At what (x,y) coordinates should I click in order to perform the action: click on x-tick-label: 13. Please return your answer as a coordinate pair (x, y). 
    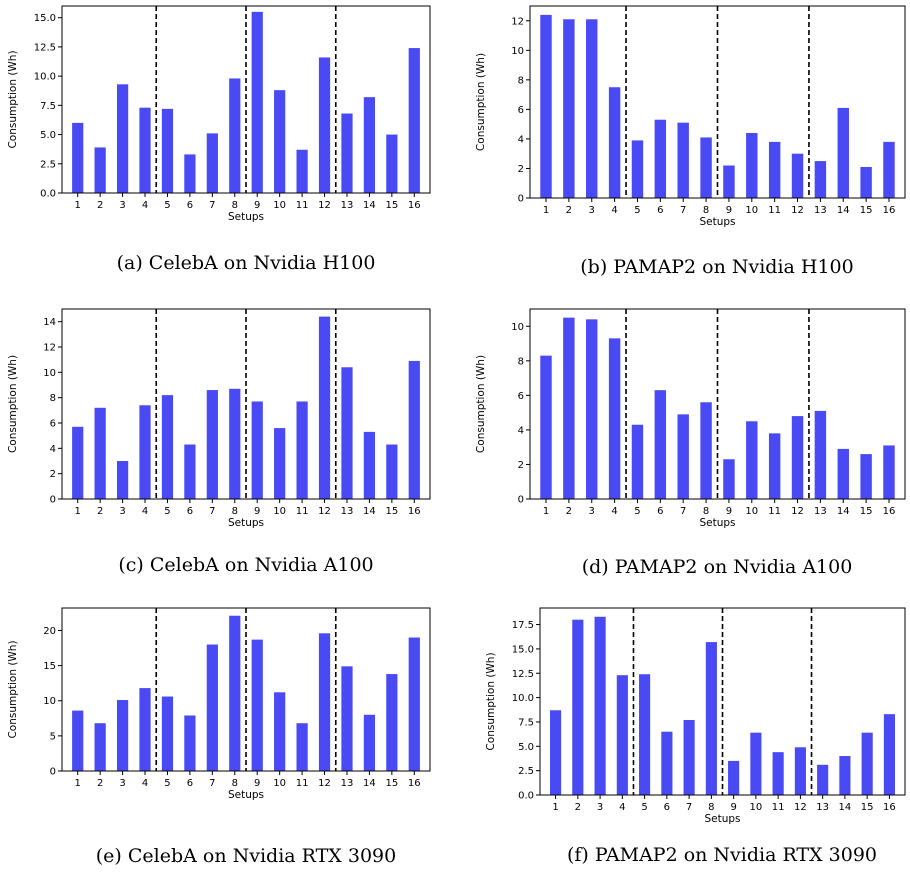
    Looking at the image, I should click on (820, 511).